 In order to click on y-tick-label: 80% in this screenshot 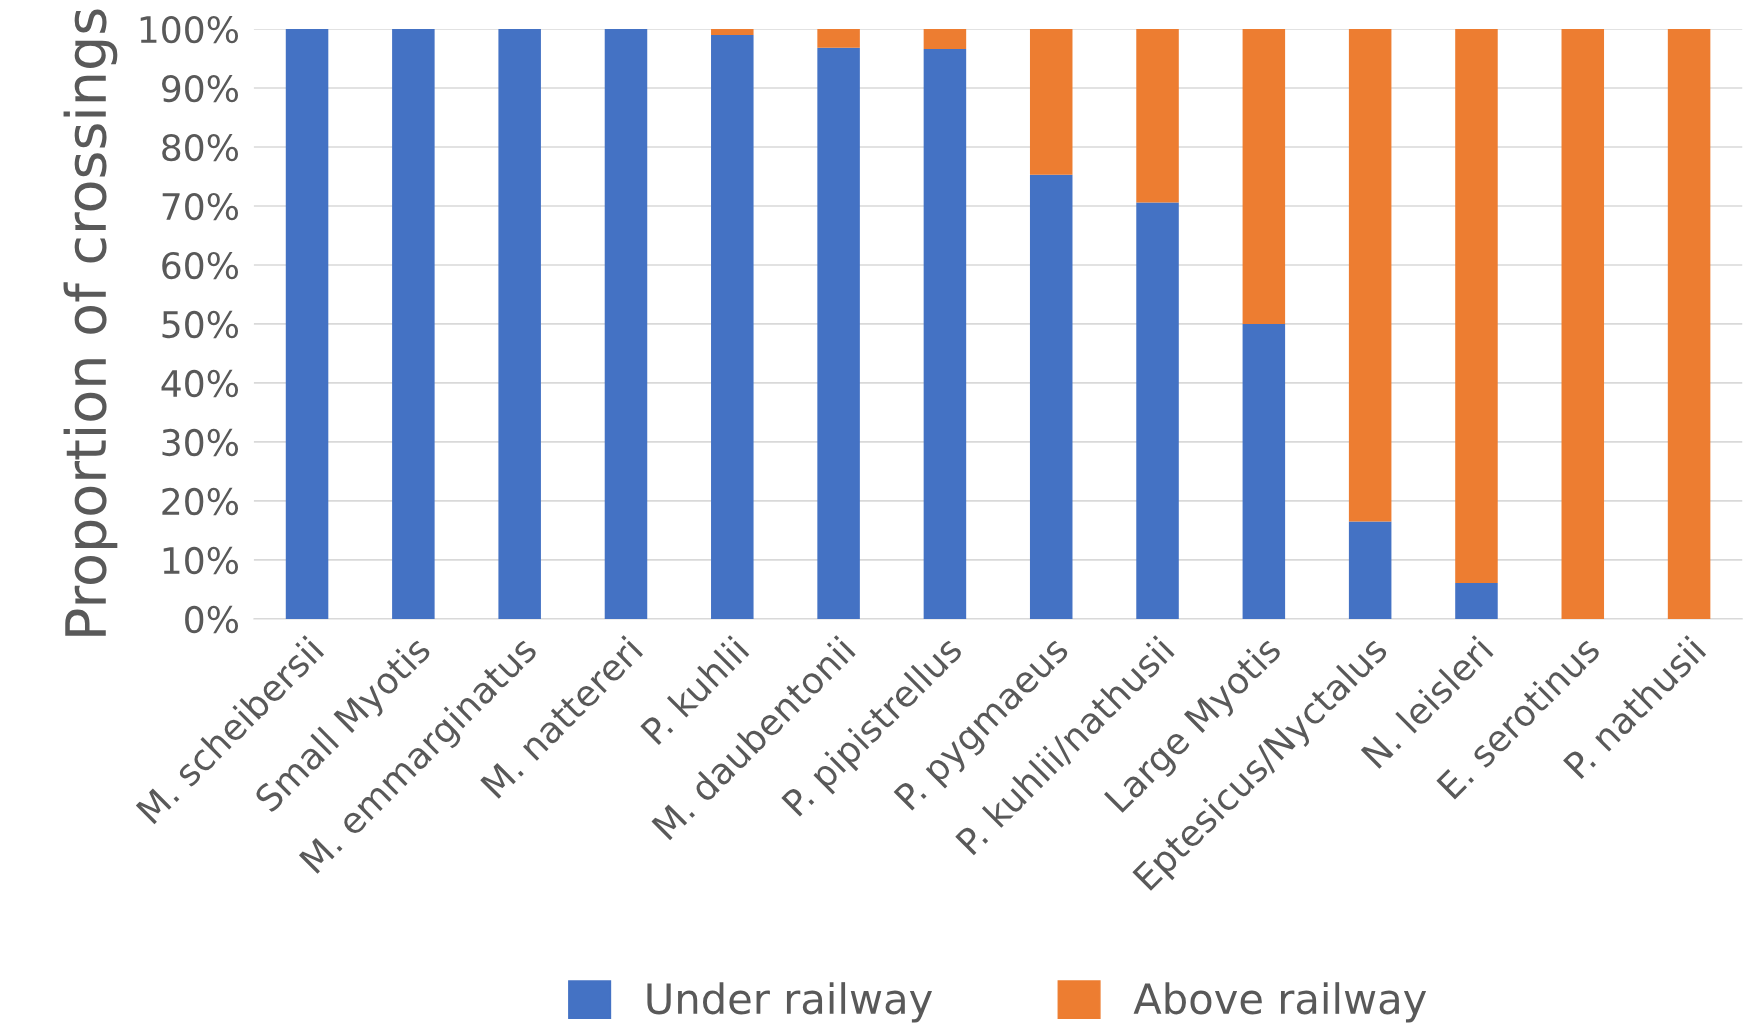, I will do `click(200, 147)`.